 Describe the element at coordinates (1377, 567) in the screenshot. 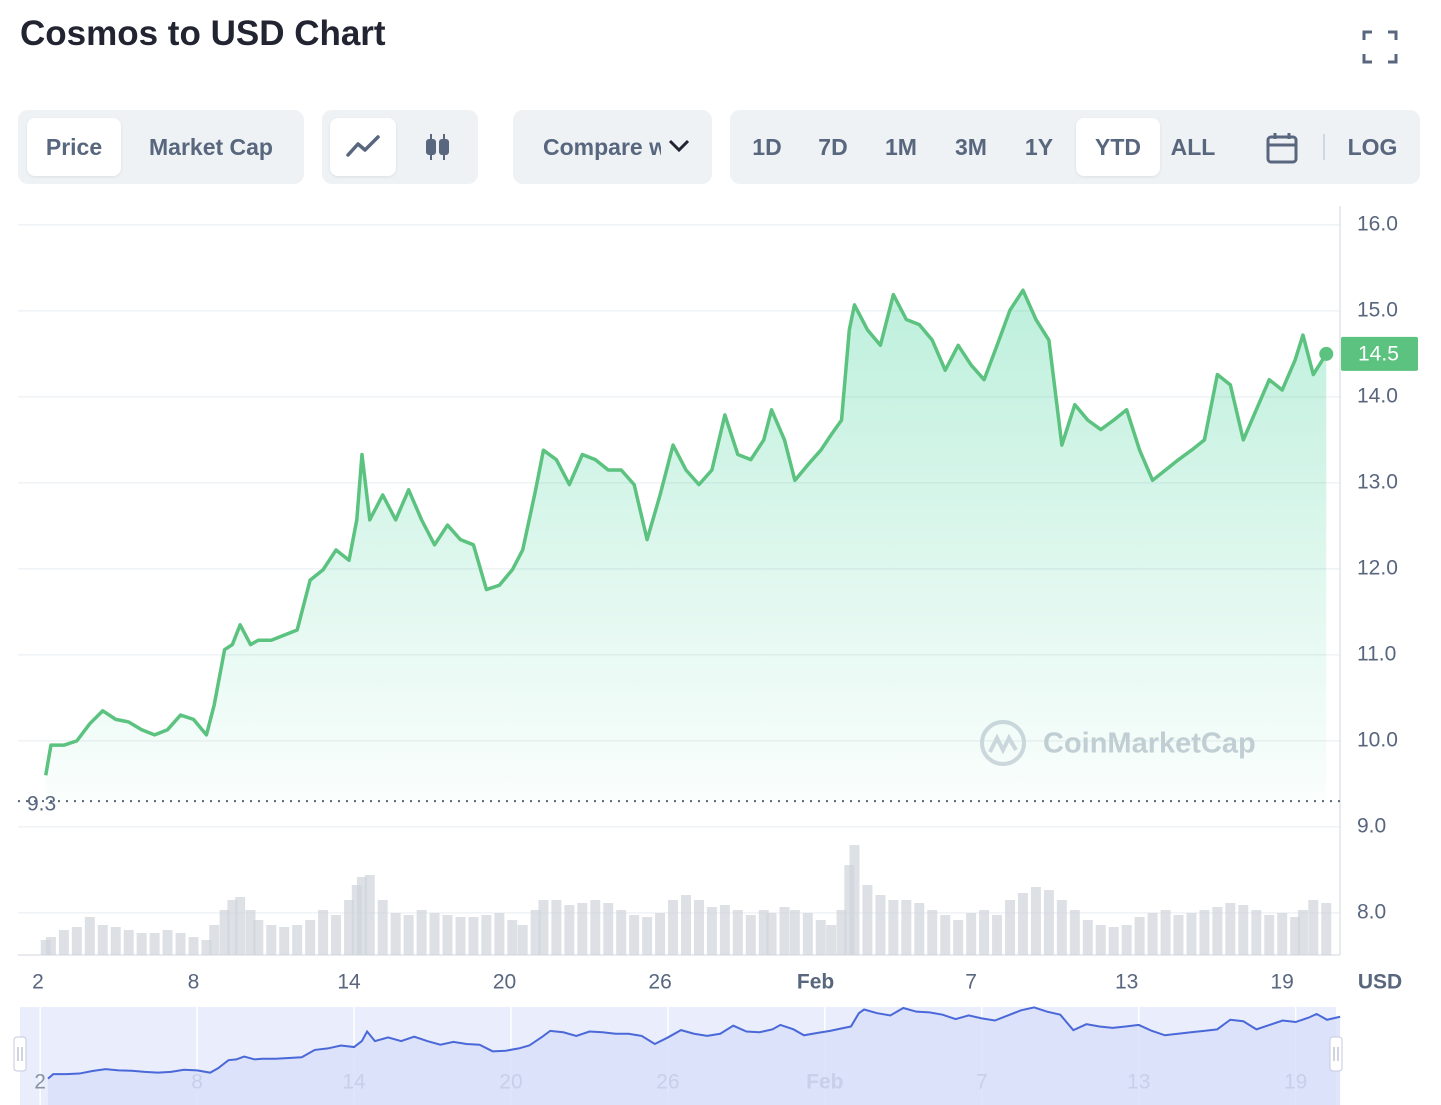

I see `y-tick-label: 12.0` at that location.